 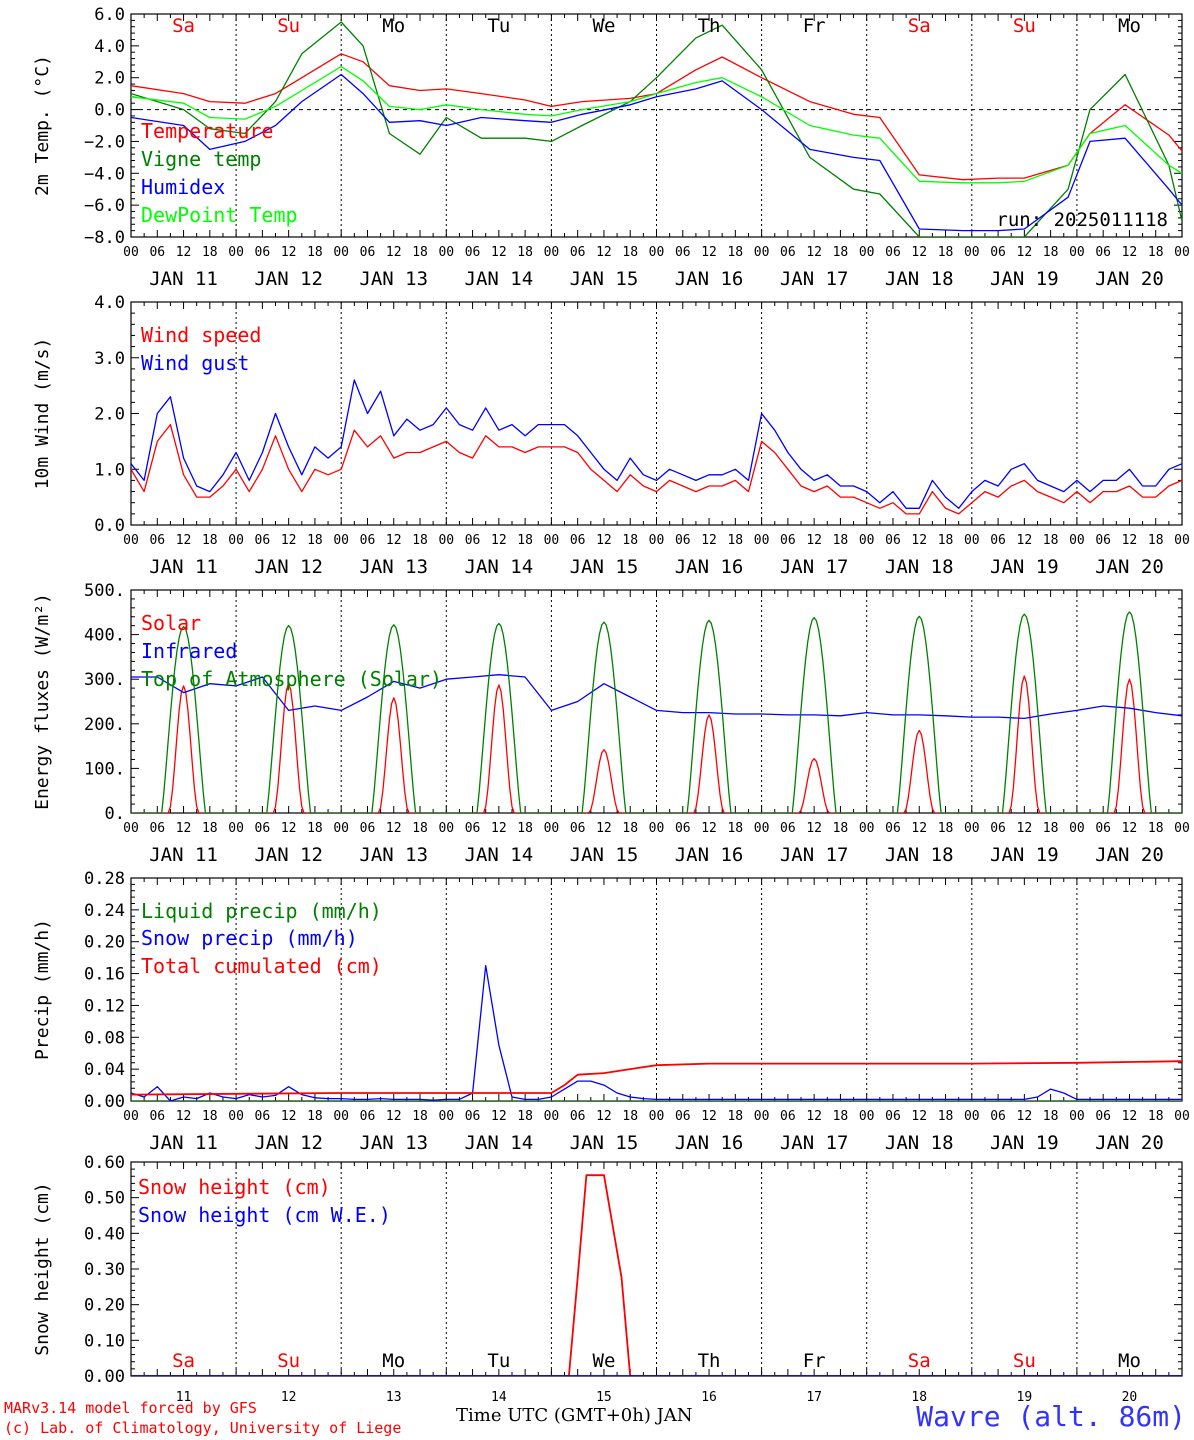 What do you see at coordinates (1129, 567) in the screenshot?
I see `date-label: JAN 20` at bounding box center [1129, 567].